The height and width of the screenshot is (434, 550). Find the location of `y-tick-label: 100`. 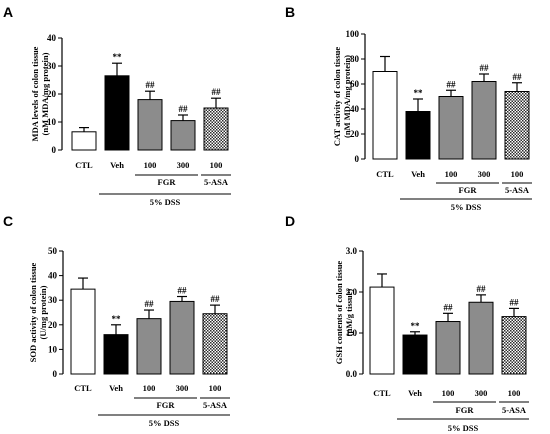

y-tick-label: 100 is located at coordinates (353, 34).